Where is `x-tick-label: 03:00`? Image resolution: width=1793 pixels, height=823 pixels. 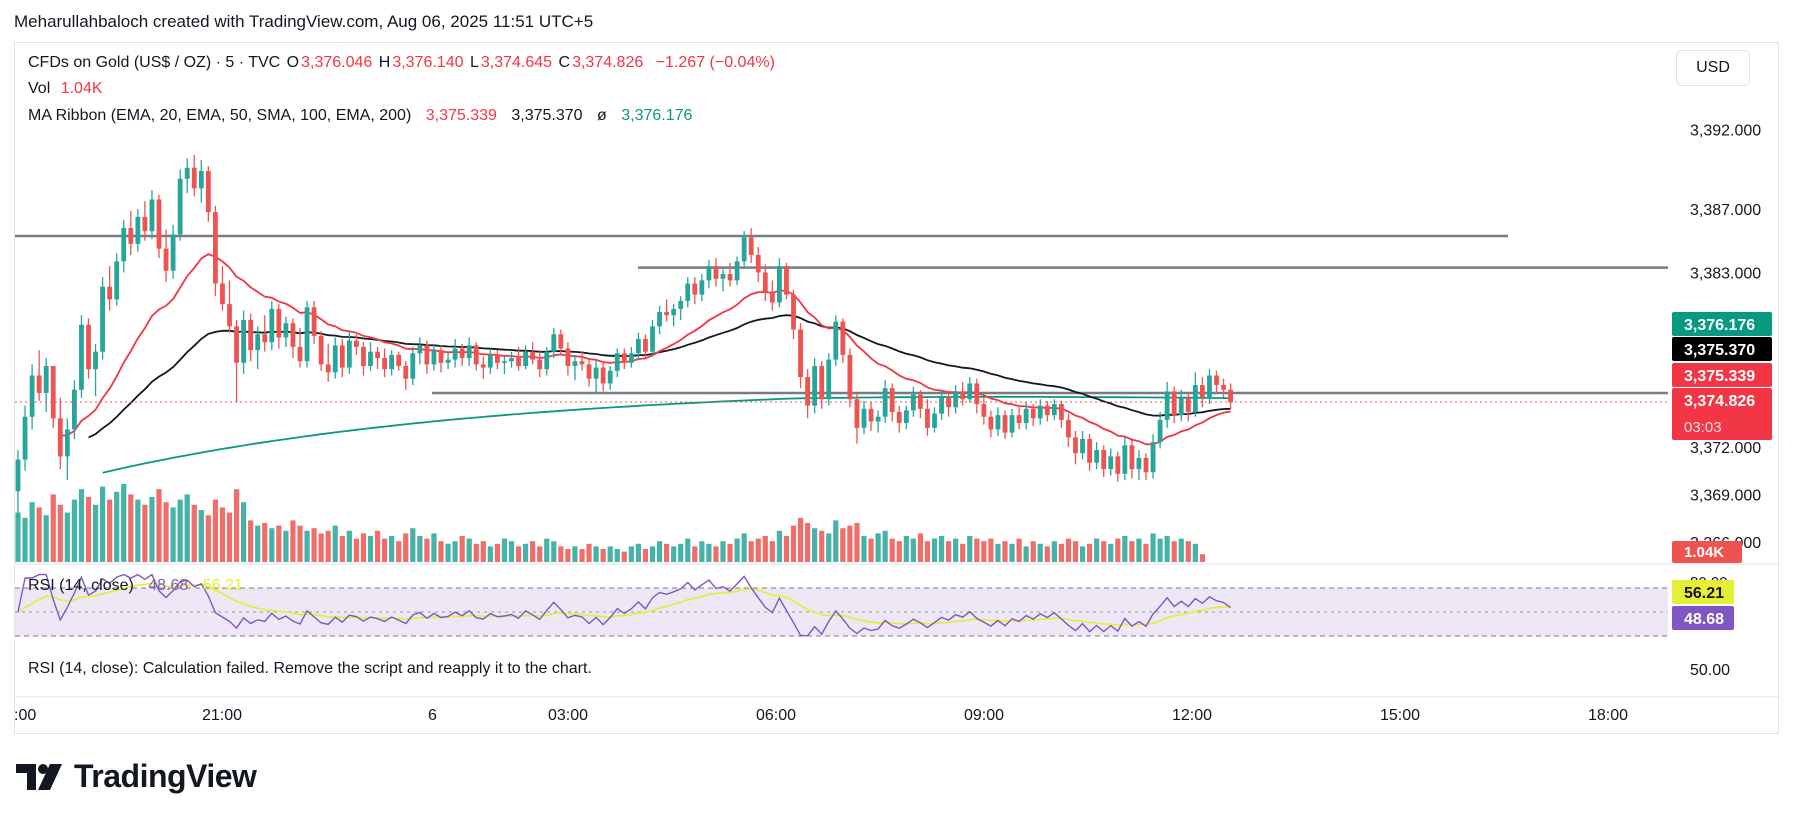 x-tick-label: 03:00 is located at coordinates (568, 715).